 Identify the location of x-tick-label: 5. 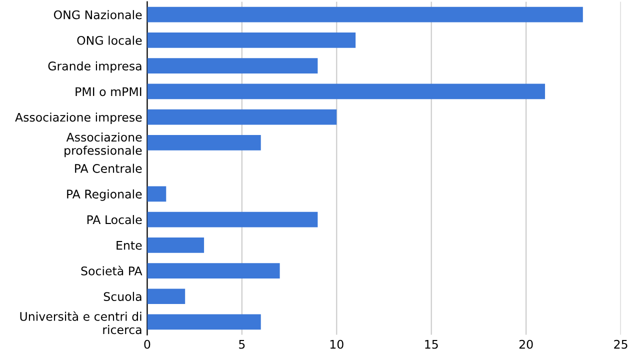
(242, 344).